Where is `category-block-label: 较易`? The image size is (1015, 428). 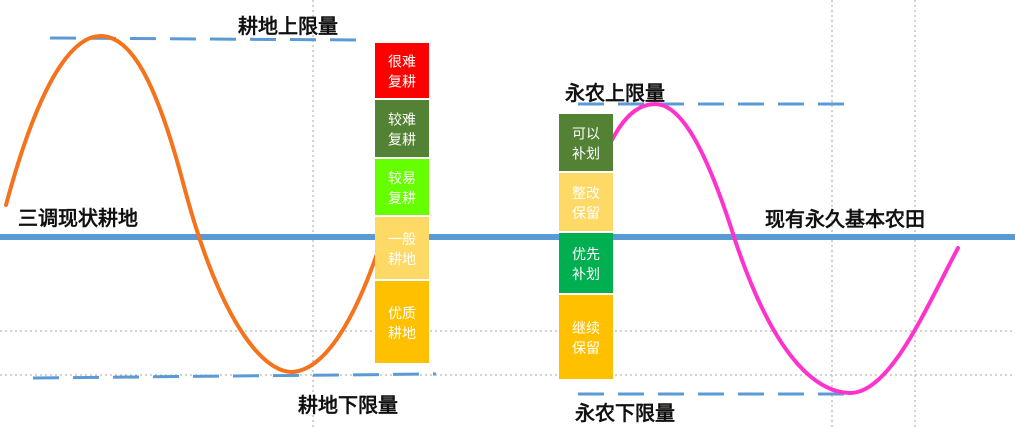
category-block-label: 较易 is located at coordinates (402, 179).